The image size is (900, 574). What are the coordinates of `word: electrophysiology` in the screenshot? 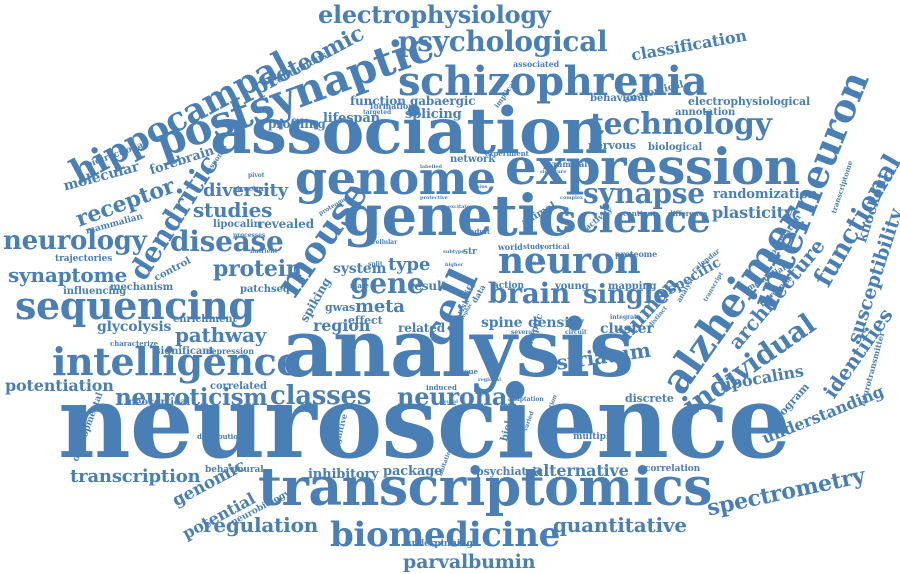 It's located at (434, 14).